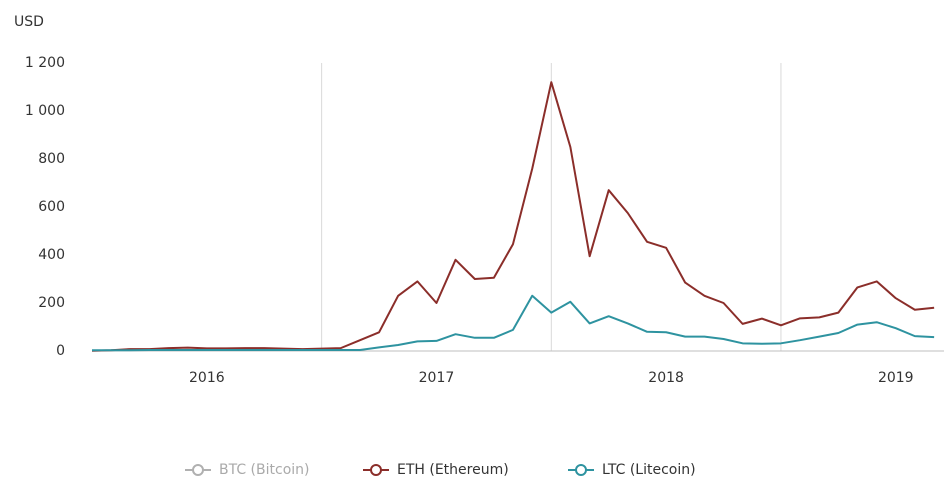 This screenshot has width=944, height=481. Describe the element at coordinates (207, 378) in the screenshot. I see `x-tick-label: 2016` at that location.